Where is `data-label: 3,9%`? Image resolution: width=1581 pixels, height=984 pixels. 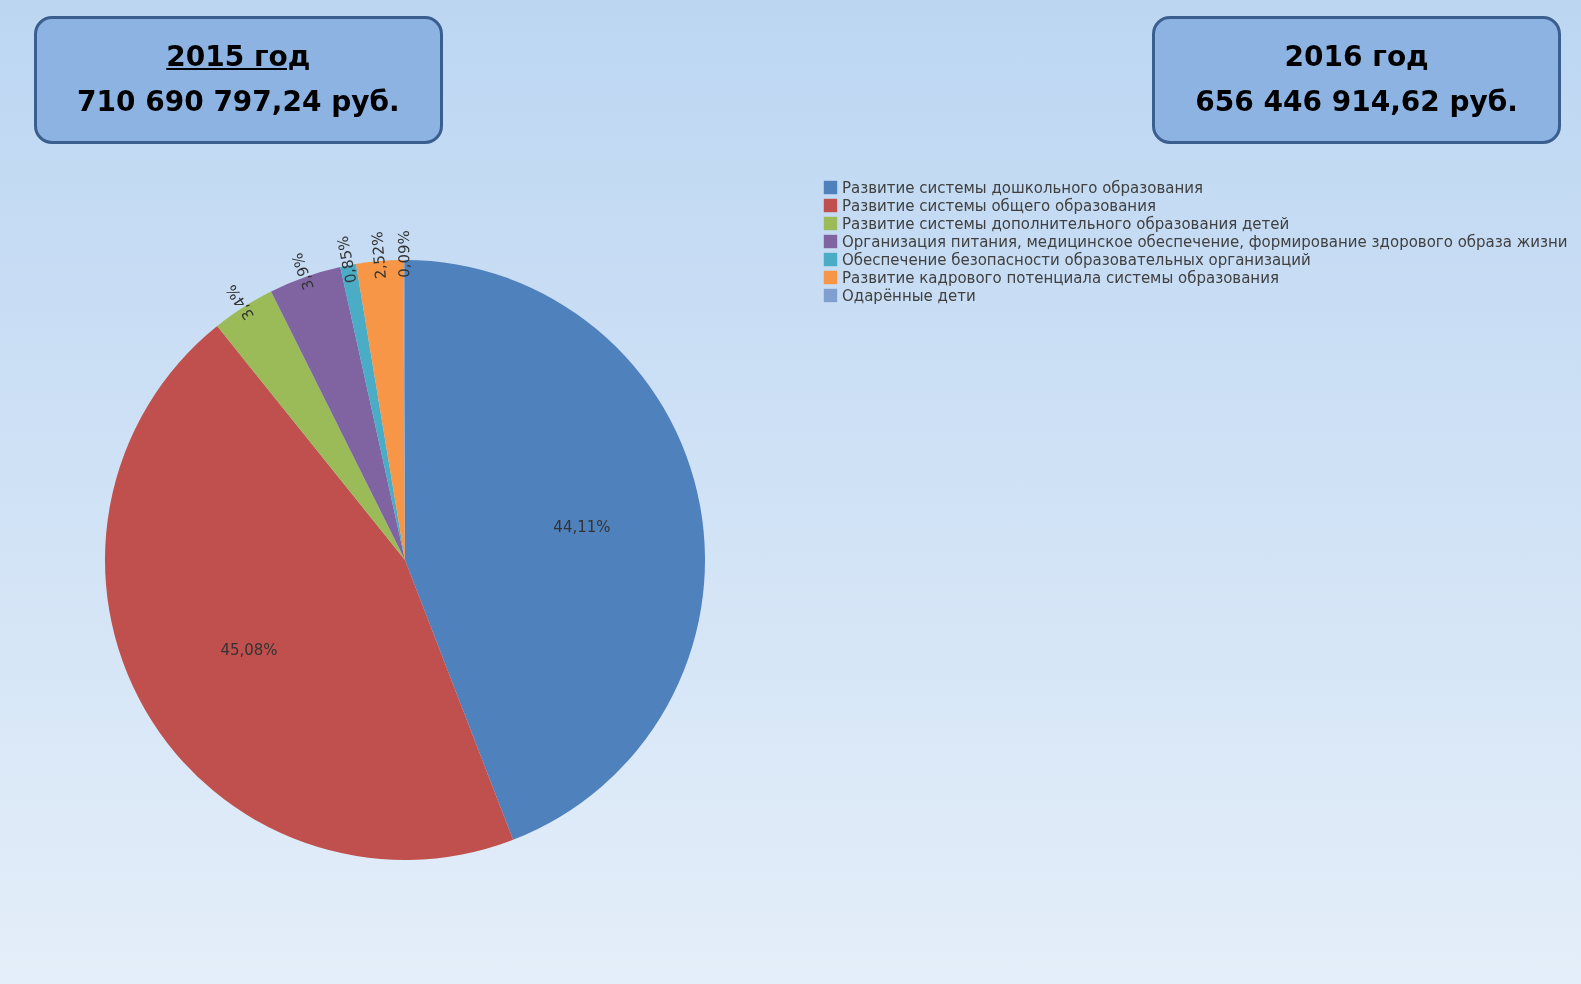
data-label: 3,9% is located at coordinates (303, 271).